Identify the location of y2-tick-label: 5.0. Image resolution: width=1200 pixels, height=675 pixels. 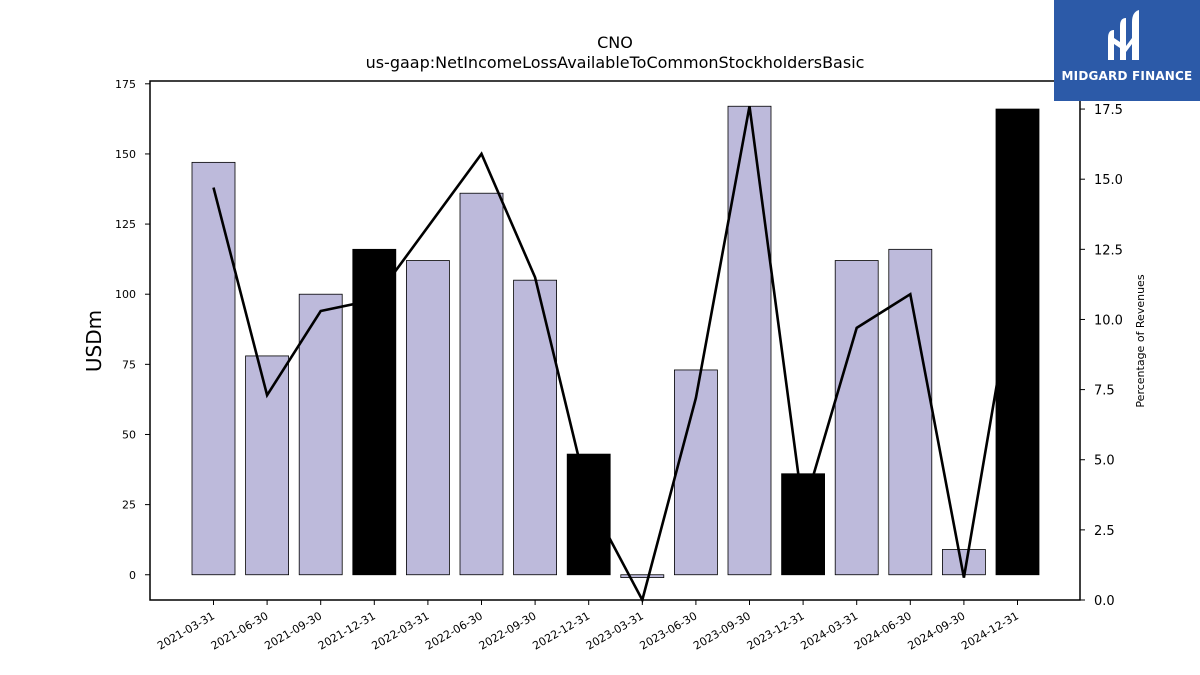
(1104, 461).